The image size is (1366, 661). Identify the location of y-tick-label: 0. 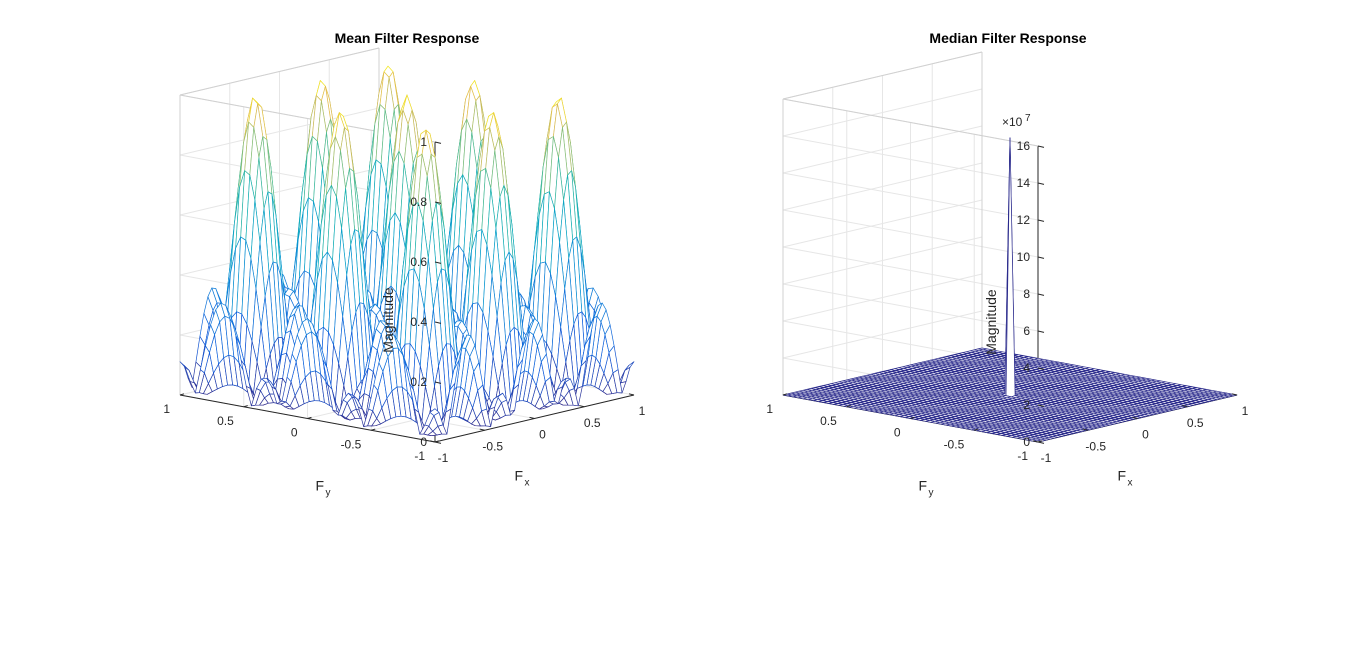
(294, 433).